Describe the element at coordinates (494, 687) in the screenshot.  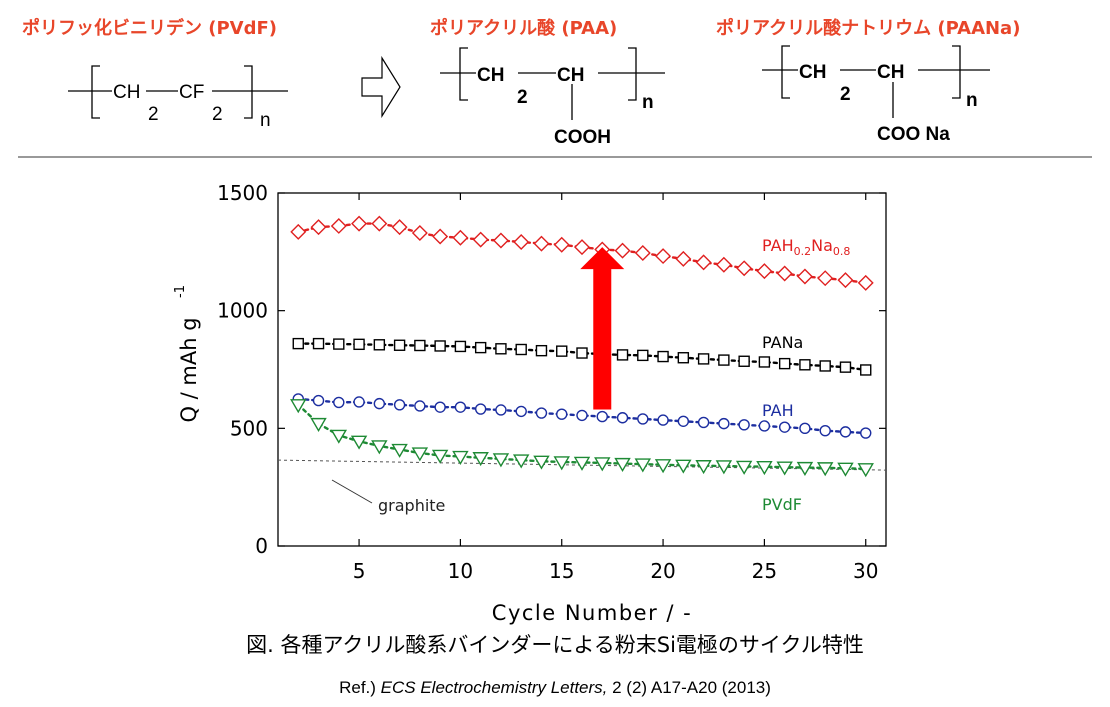
I see `reference-journal: ECS Electrochemistry Letters,` at that location.